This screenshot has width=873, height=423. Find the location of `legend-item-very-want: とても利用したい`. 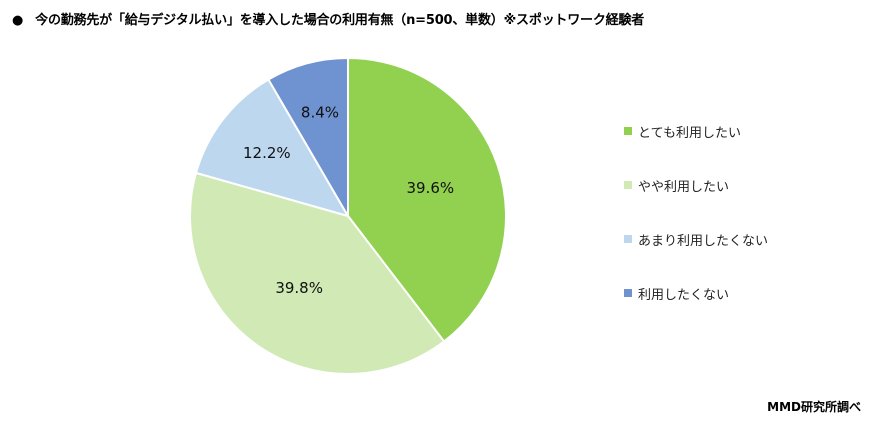

legend-item-very-want: とても利用したい is located at coordinates (696, 131).